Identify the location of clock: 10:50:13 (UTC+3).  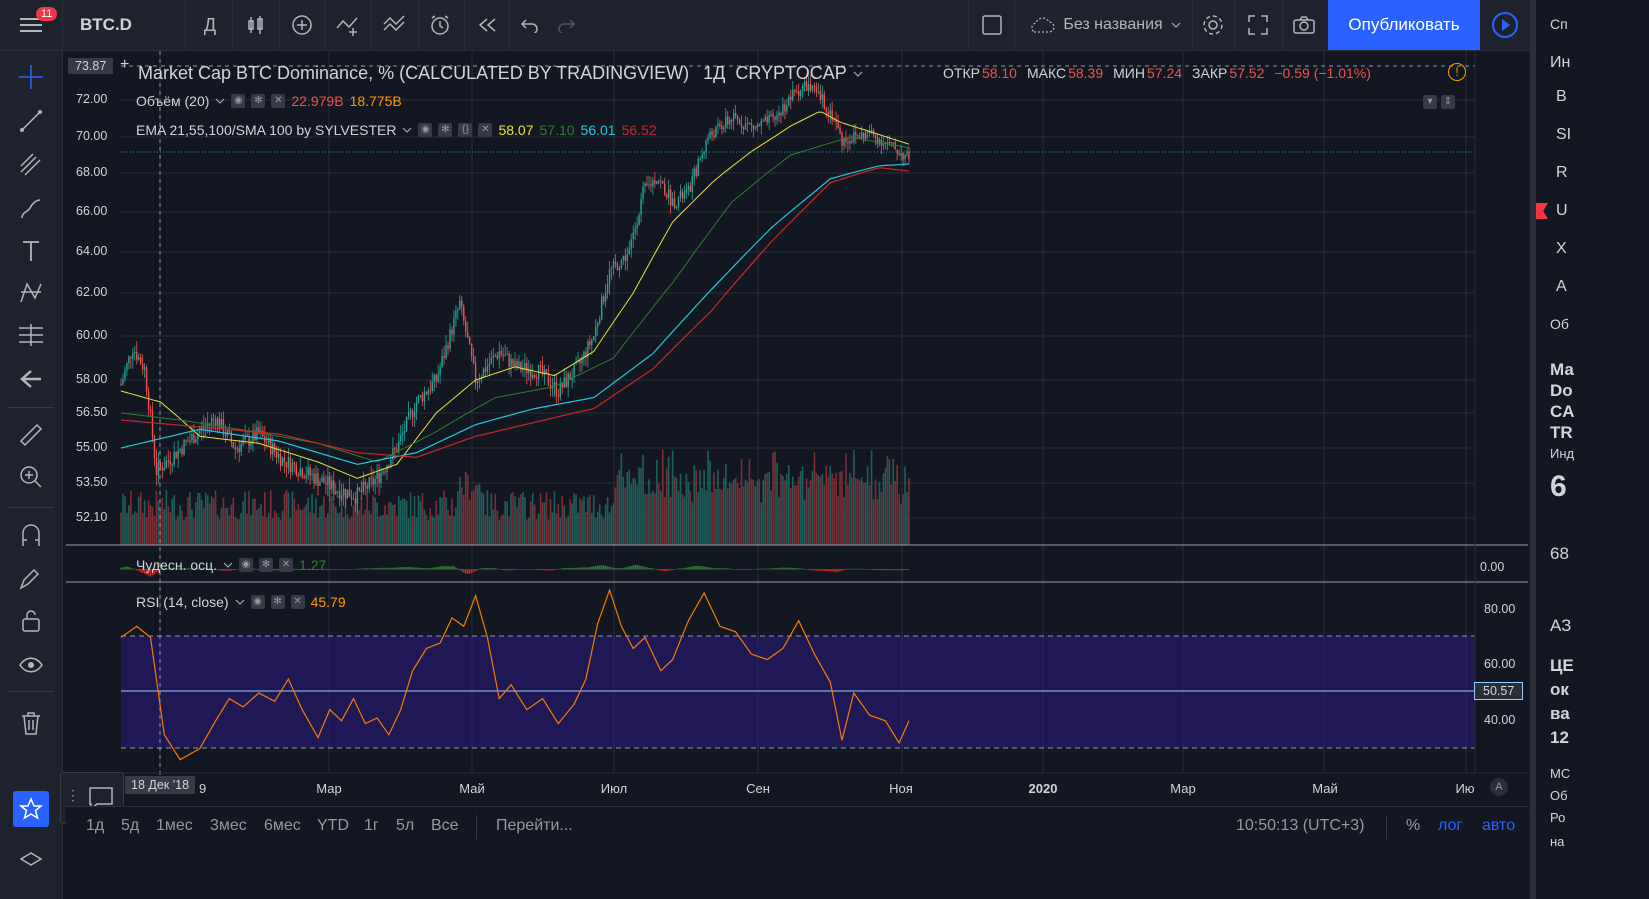
(1300, 825).